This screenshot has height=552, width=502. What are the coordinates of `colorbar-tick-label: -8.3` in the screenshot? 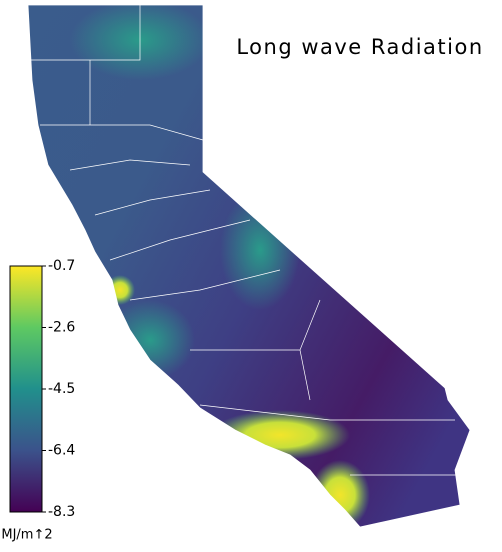 It's located at (61, 512).